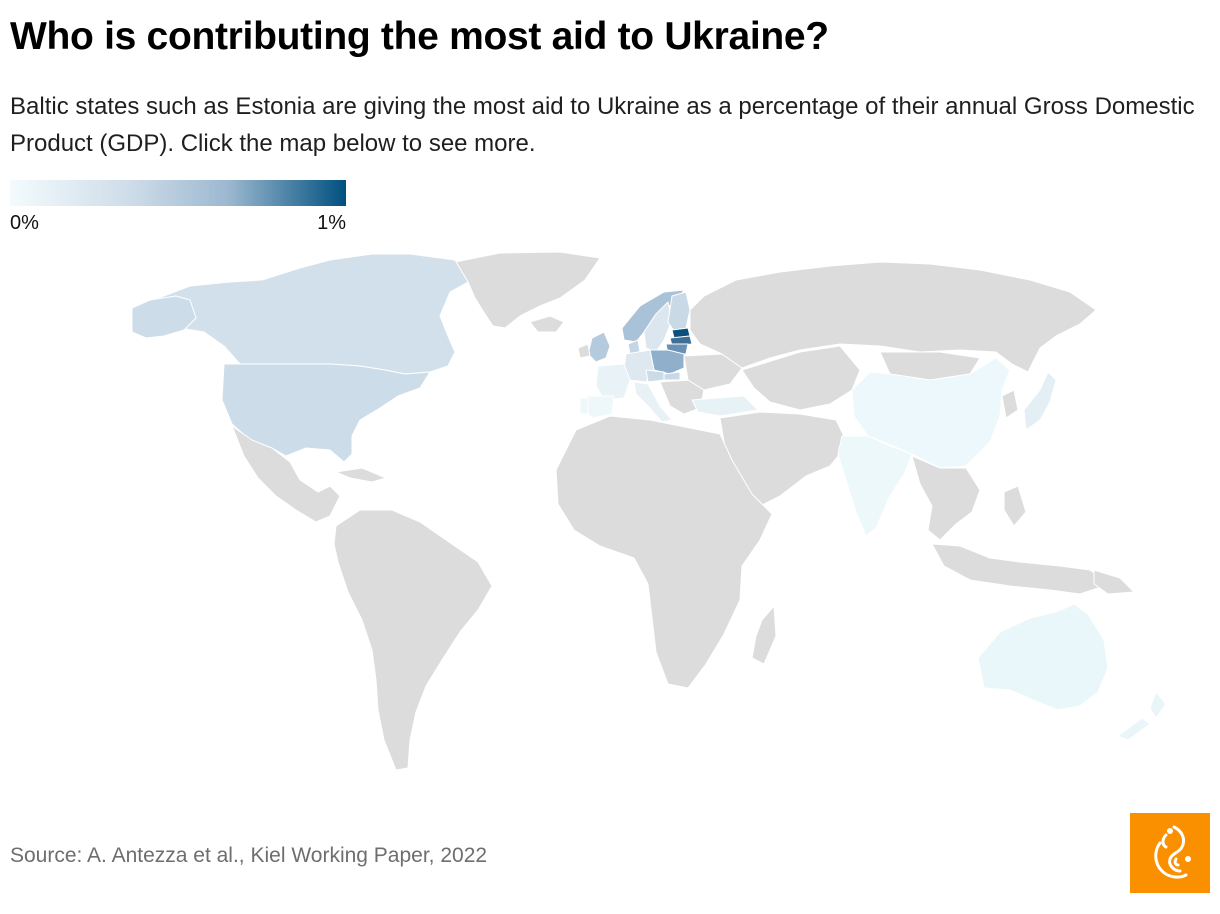  What do you see at coordinates (1142, 716) in the screenshot?
I see `country-new-zealand` at bounding box center [1142, 716].